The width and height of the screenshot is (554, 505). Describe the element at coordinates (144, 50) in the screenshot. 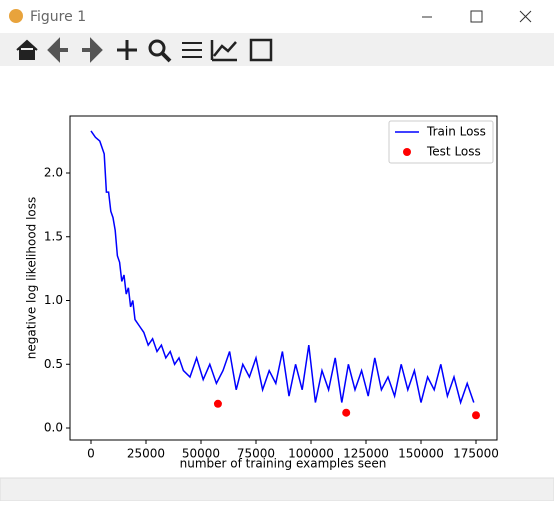

I see `toolbar` at that location.